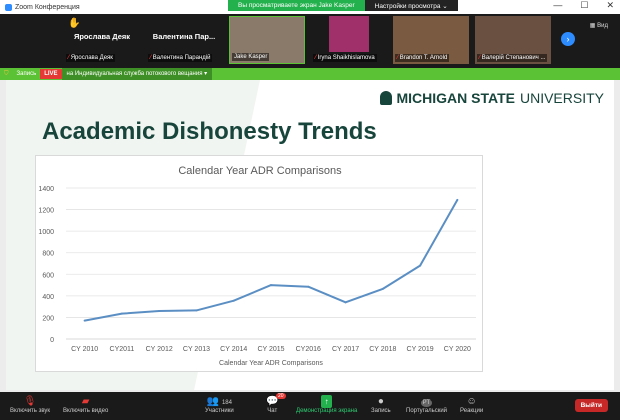 Image resolution: width=620 pixels, height=420 pixels. Describe the element at coordinates (281, 396) in the screenshot. I see `chat-badge: 20` at that location.